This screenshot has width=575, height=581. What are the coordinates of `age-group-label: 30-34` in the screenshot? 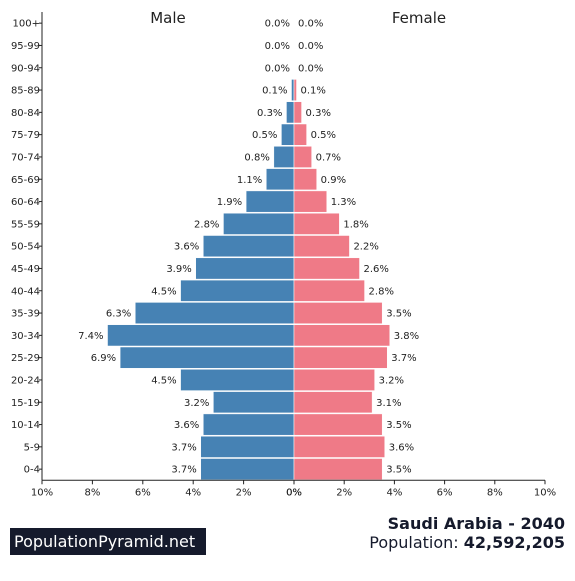 It's located at (25, 336).